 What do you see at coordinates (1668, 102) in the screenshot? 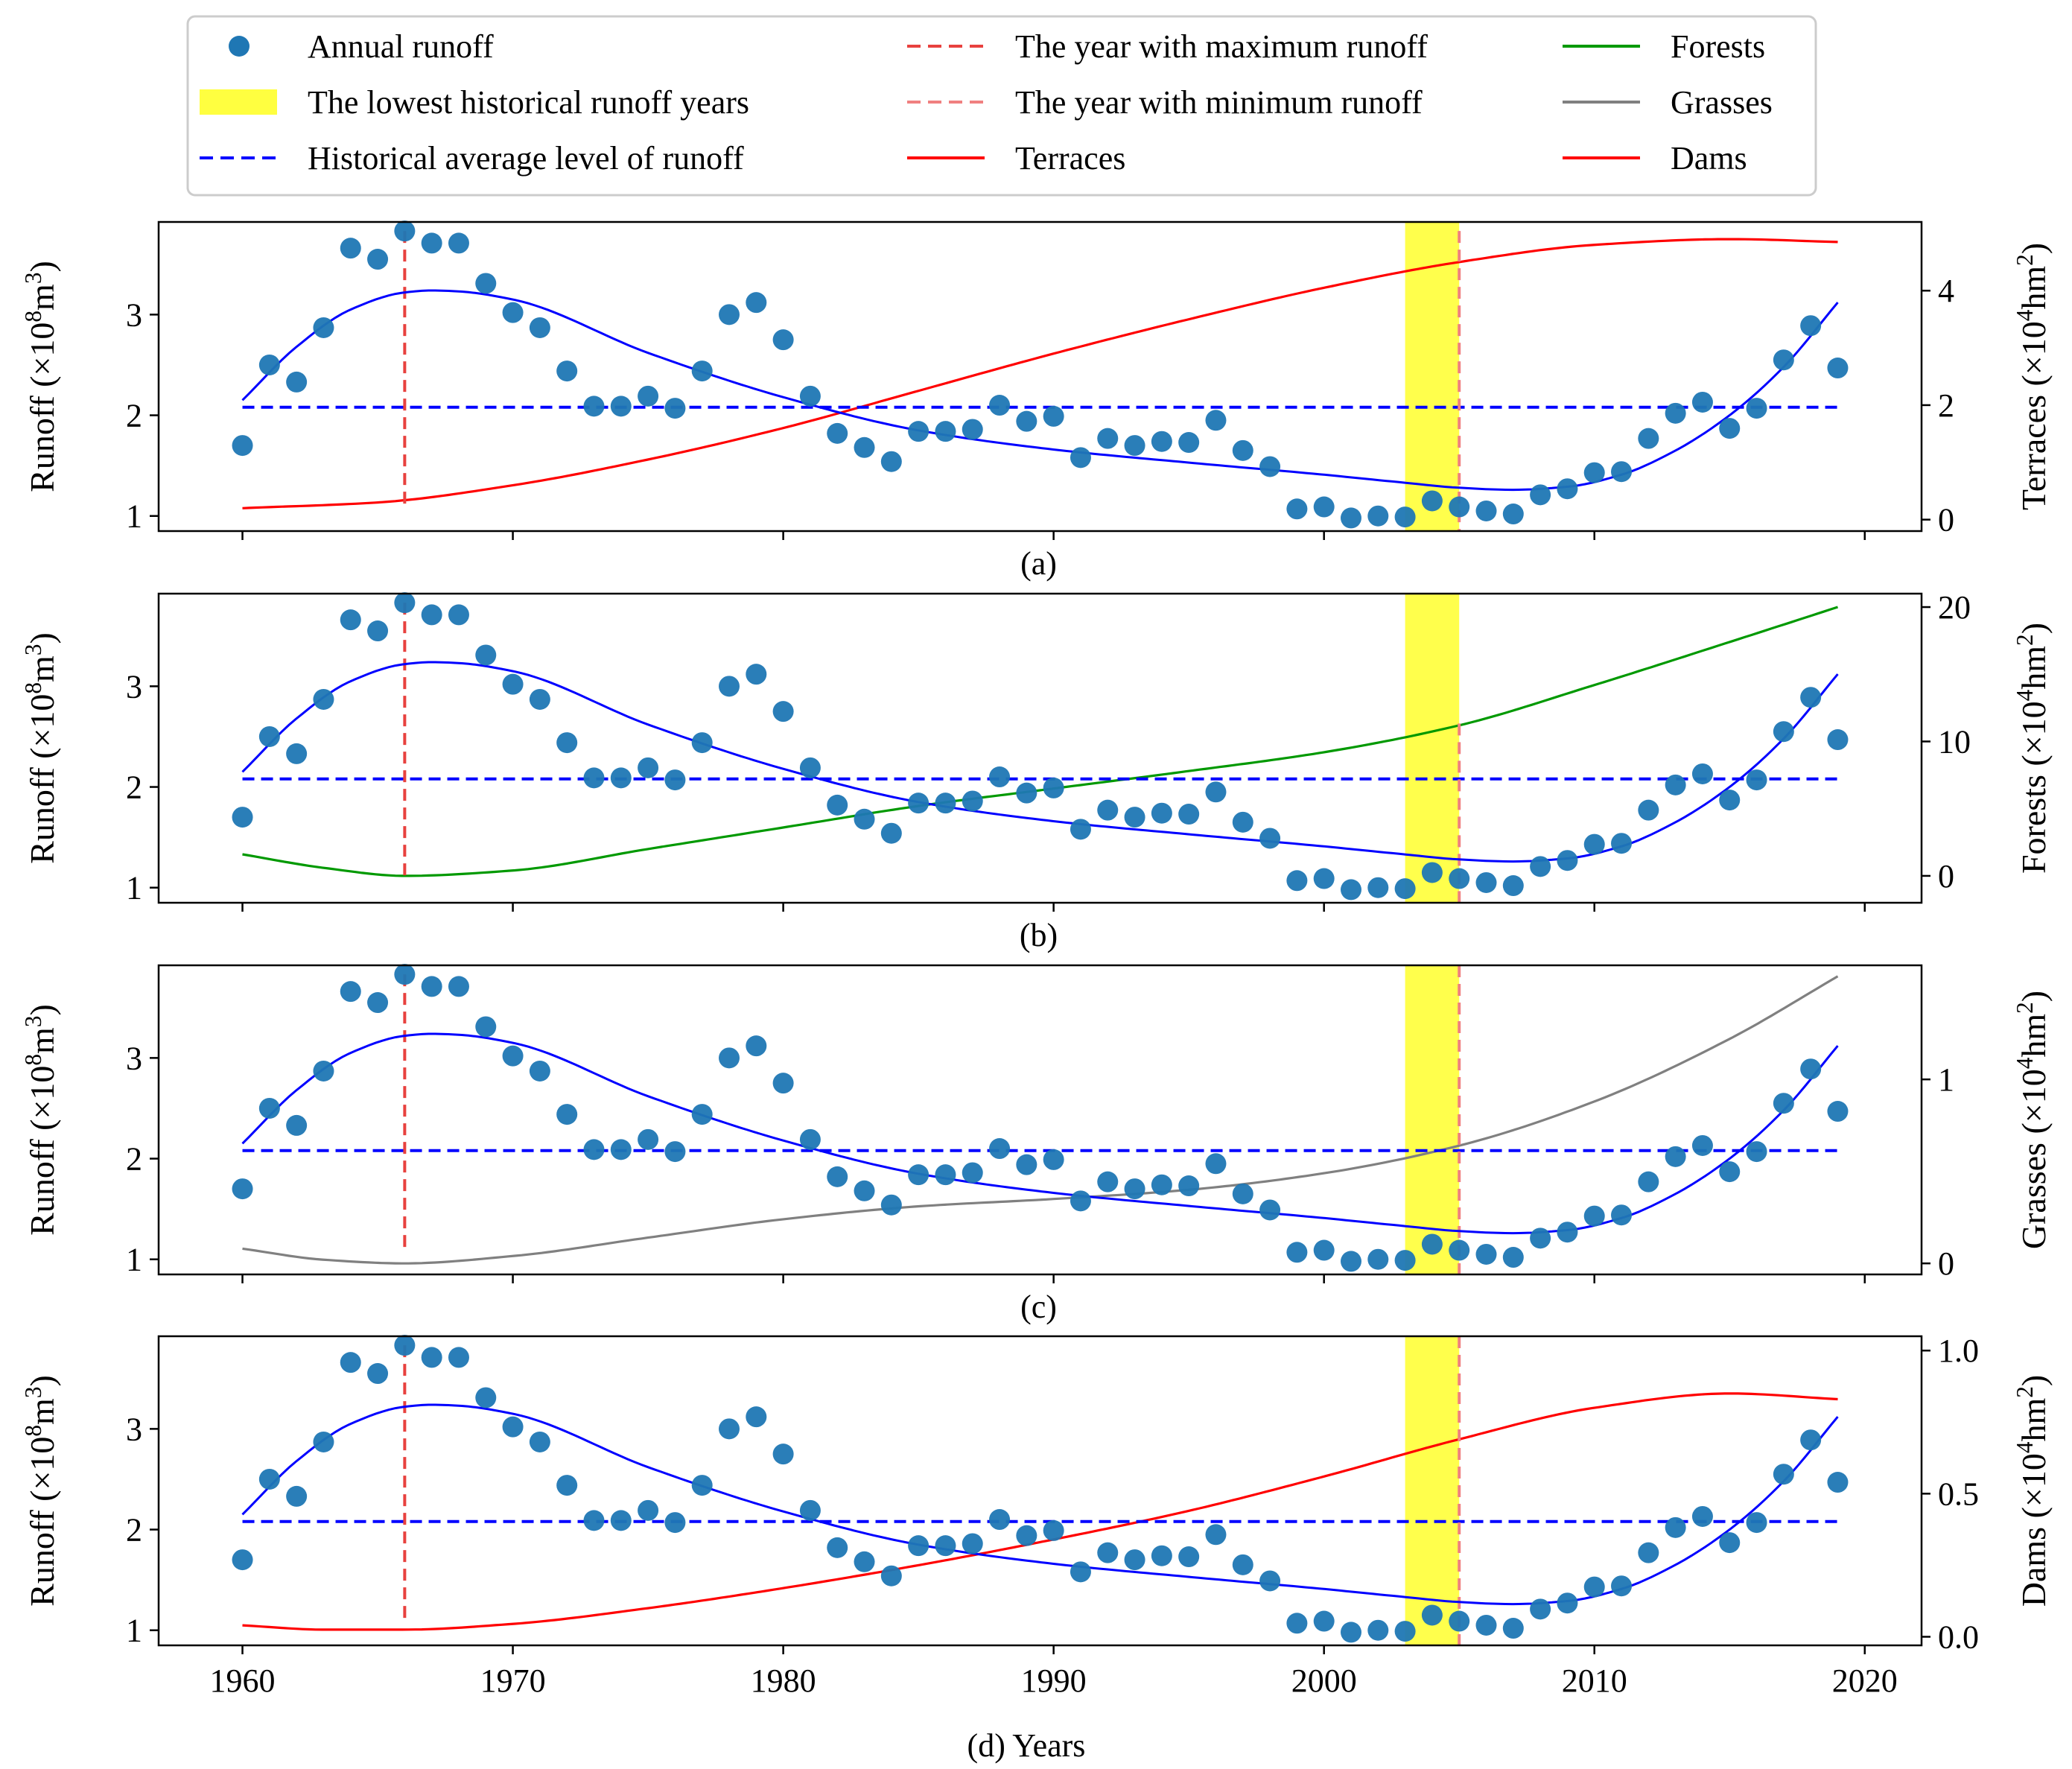
I see `legend-item: Grasses` at bounding box center [1668, 102].